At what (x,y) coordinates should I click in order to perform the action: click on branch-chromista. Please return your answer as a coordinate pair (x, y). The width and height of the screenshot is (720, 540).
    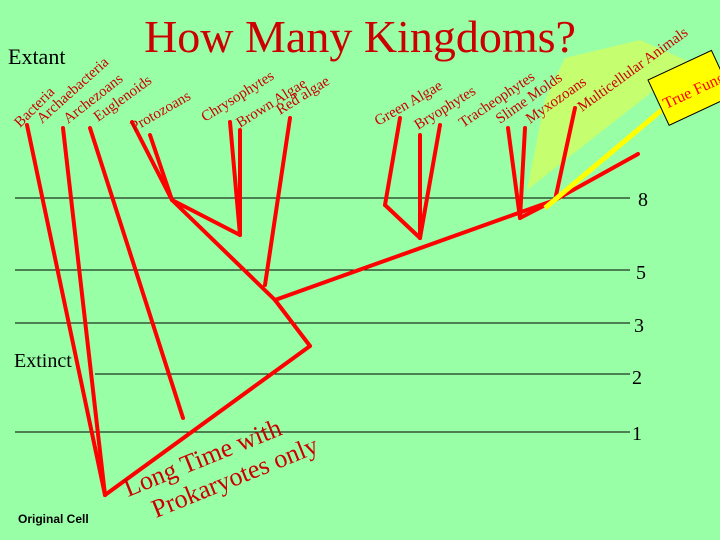
    Looking at the image, I should click on (206, 217).